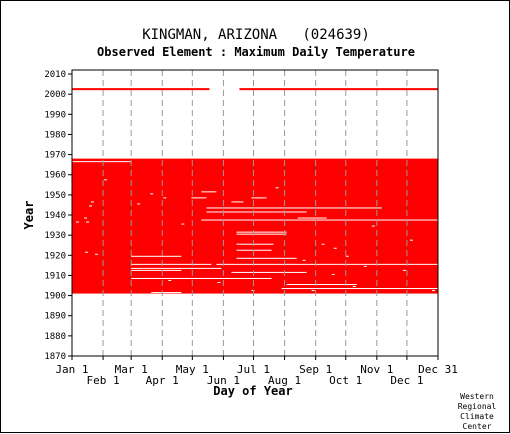 The height and width of the screenshot is (434, 510). I want to click on y-tick-label: 1910, so click(55, 276).